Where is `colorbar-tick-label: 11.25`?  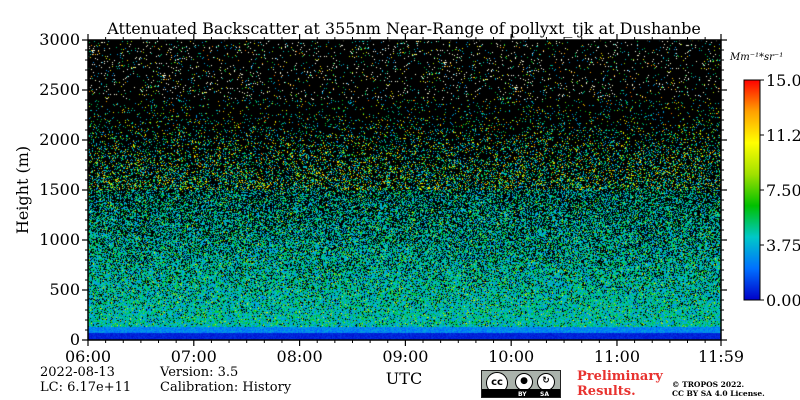 colorbar-tick-label: 11.25 is located at coordinates (783, 135).